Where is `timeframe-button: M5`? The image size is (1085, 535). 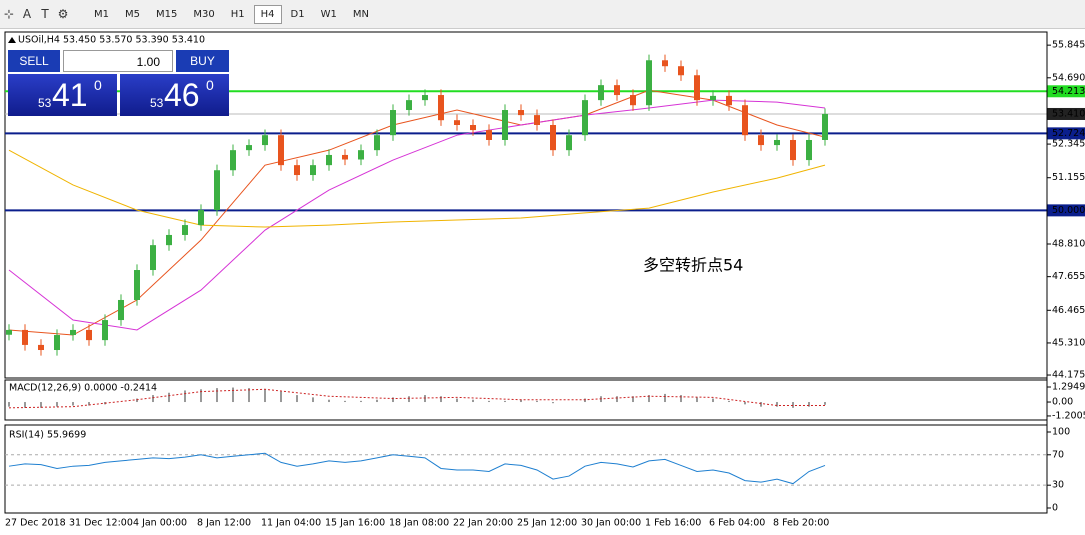 timeframe-button: M5 is located at coordinates (132, 14).